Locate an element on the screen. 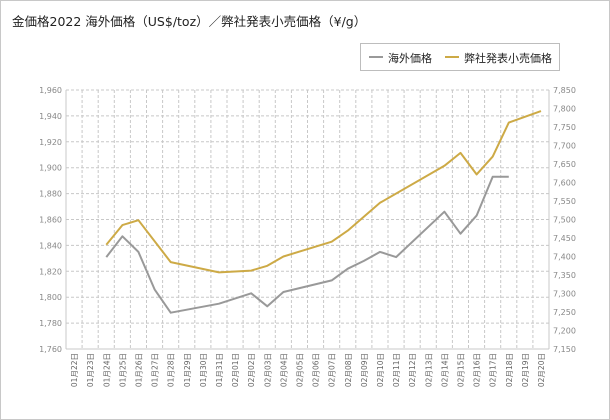  legend-label-overseas: 海外価格 is located at coordinates (410, 58).